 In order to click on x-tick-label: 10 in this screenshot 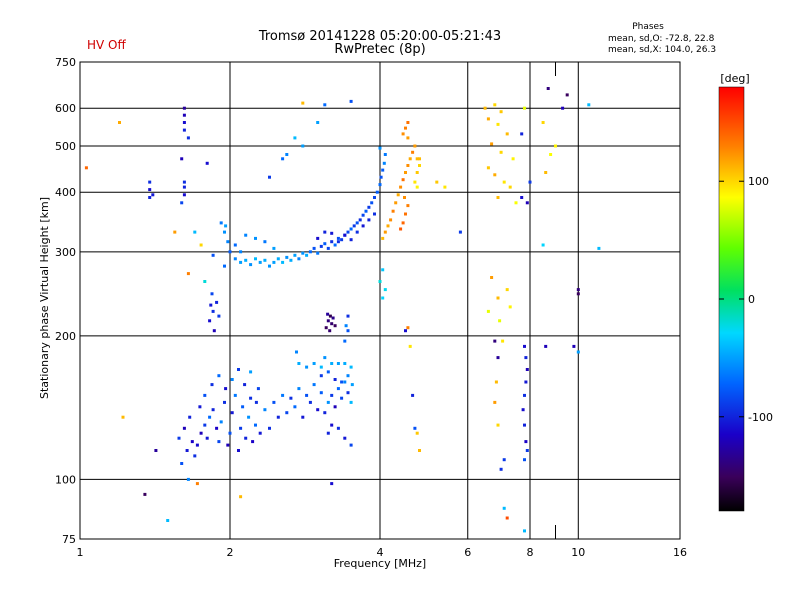, I will do `click(578, 552)`.